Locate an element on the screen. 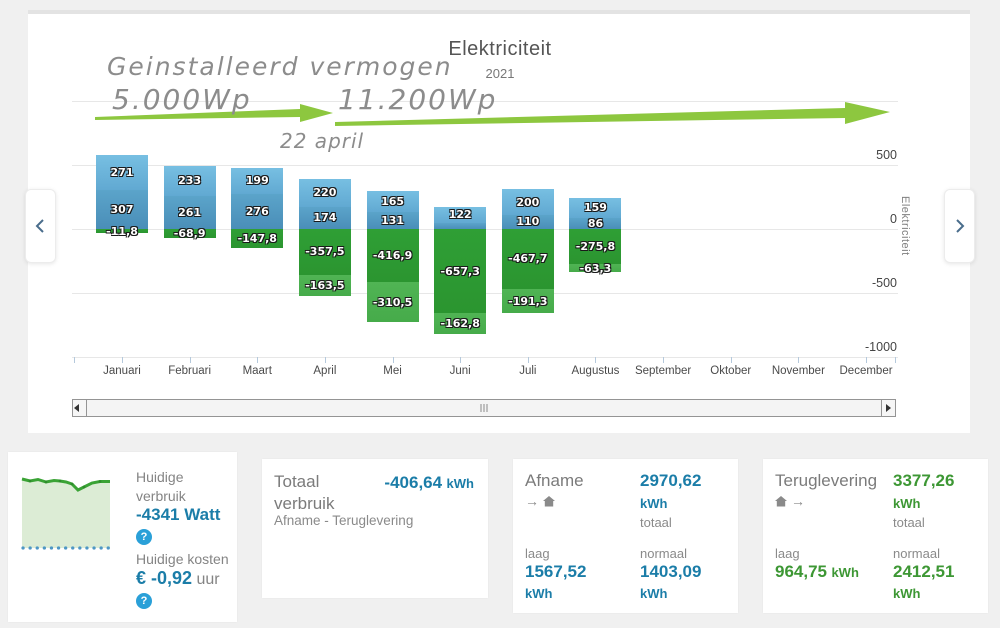 This screenshot has height=628, width=1000. month-label: Januari is located at coordinates (122, 371).